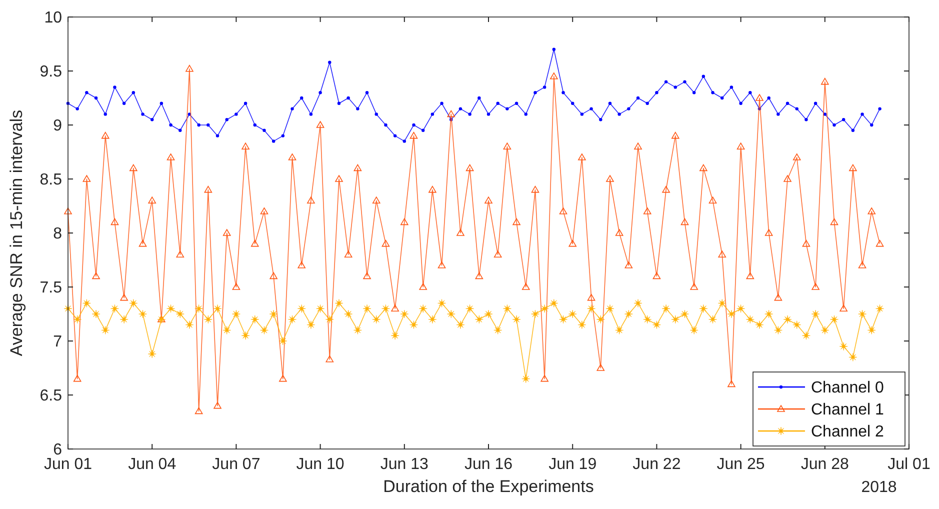  I want to click on legend-label: Channel 2, so click(847, 432).